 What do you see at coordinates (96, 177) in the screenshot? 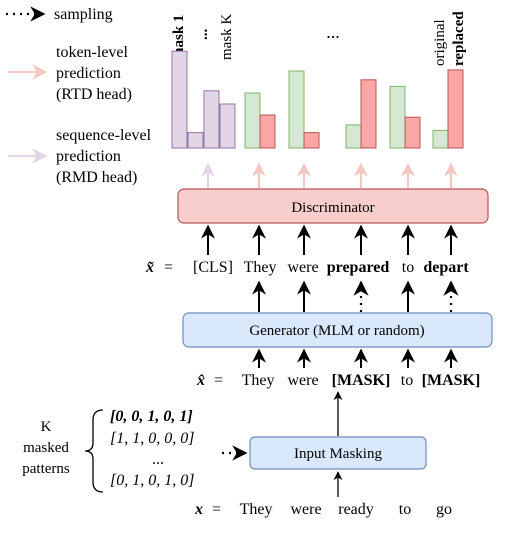
I see `legend-sequence-line-3: (RMD head)` at bounding box center [96, 177].